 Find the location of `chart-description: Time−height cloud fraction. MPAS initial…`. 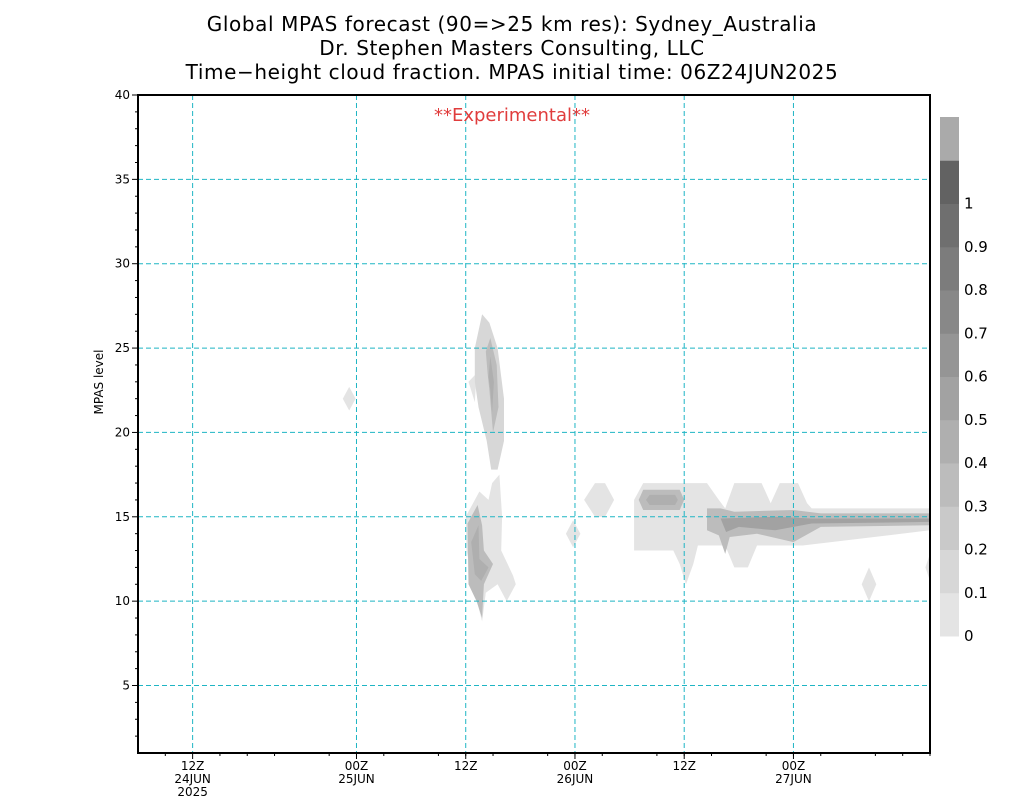

chart-description: Time−height cloud fraction. MPAS initial… is located at coordinates (512, 72).